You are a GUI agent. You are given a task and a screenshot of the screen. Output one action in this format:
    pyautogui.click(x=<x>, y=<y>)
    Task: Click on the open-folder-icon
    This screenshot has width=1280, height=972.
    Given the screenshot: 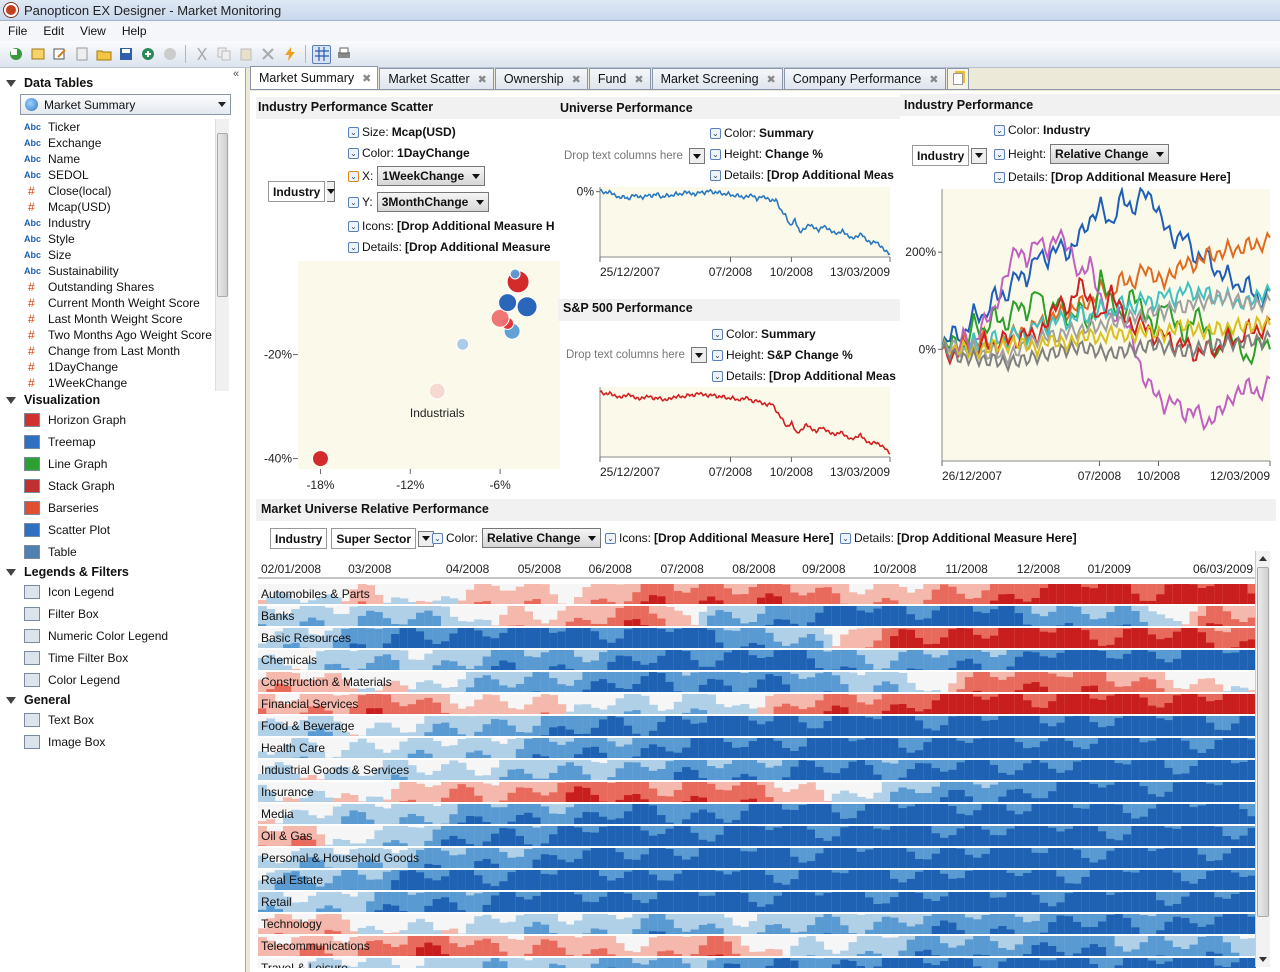 What is the action you would take?
    pyautogui.click(x=103, y=54)
    